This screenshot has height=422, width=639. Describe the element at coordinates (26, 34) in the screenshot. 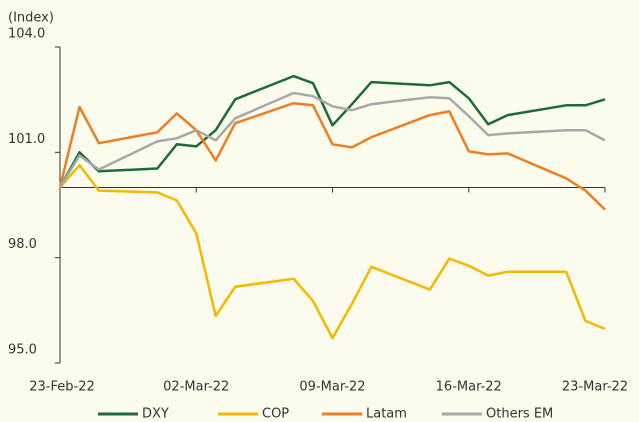

I see `y-tick-label: 104.0` at that location.